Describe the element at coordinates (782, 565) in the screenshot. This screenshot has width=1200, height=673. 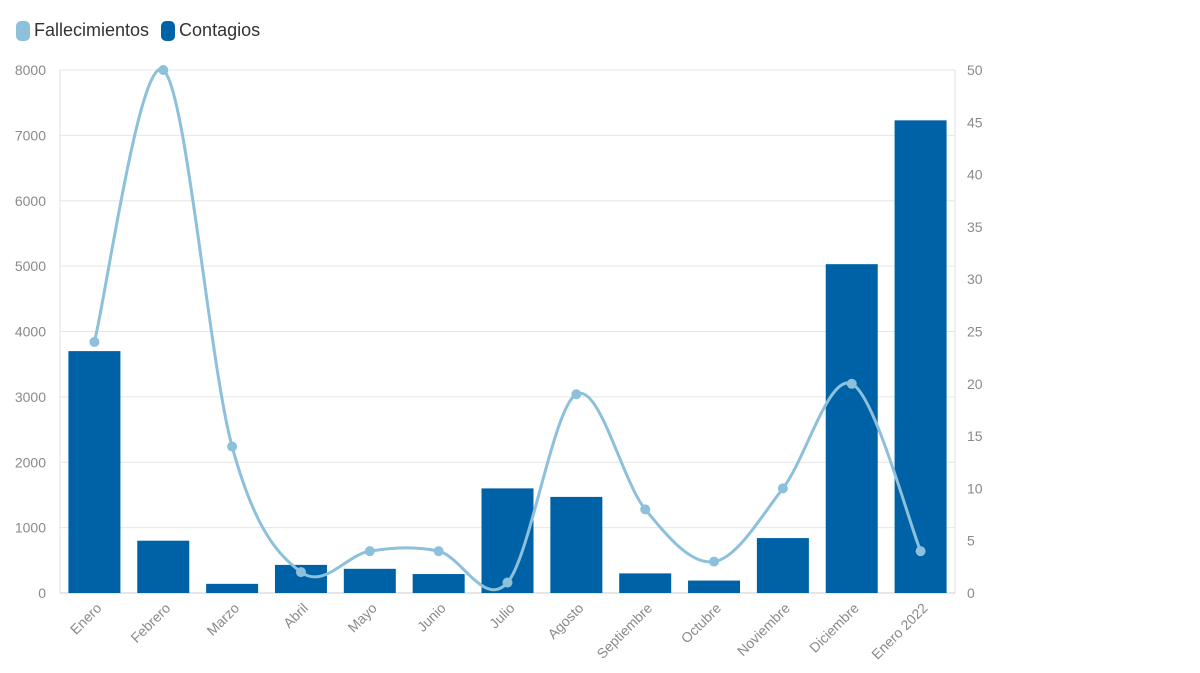
I see `bar-contagios-noviembre` at that location.